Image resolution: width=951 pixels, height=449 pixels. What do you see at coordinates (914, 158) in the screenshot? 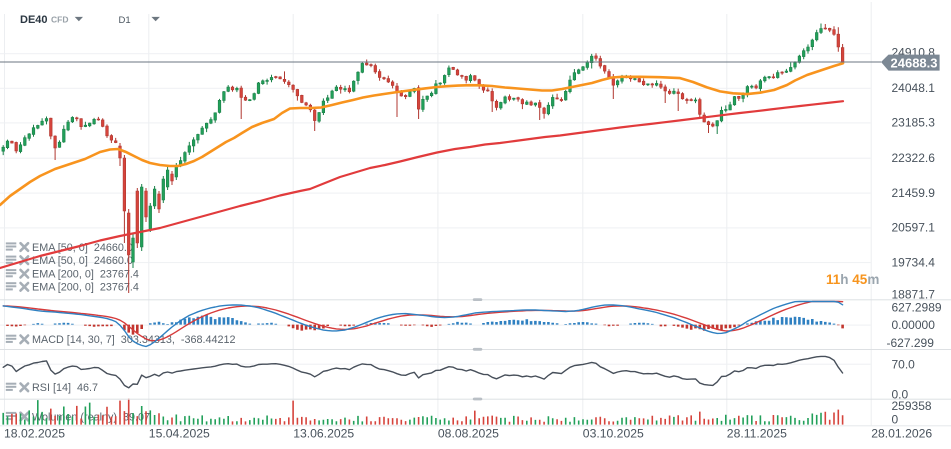
I see `svg-text: 22322.6` at bounding box center [914, 158].